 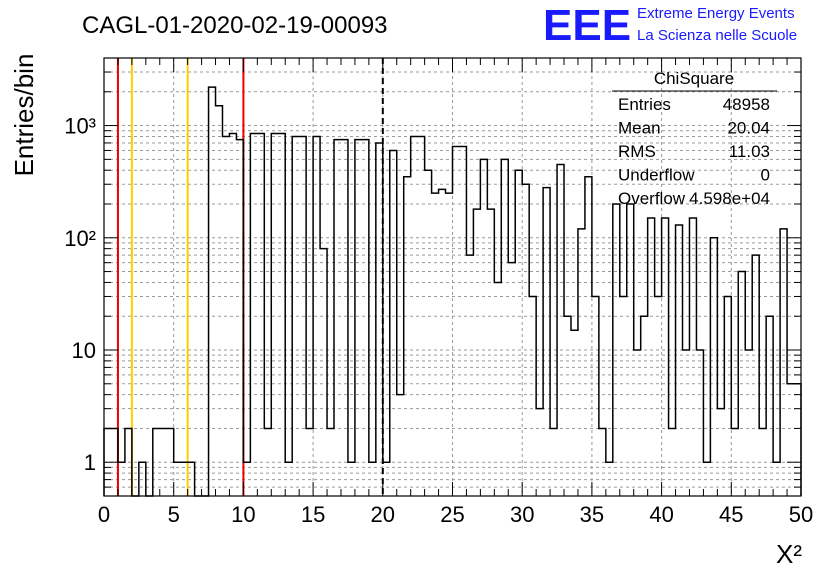 What do you see at coordinates (90, 462) in the screenshot?
I see `y-tick-label: 1` at bounding box center [90, 462].